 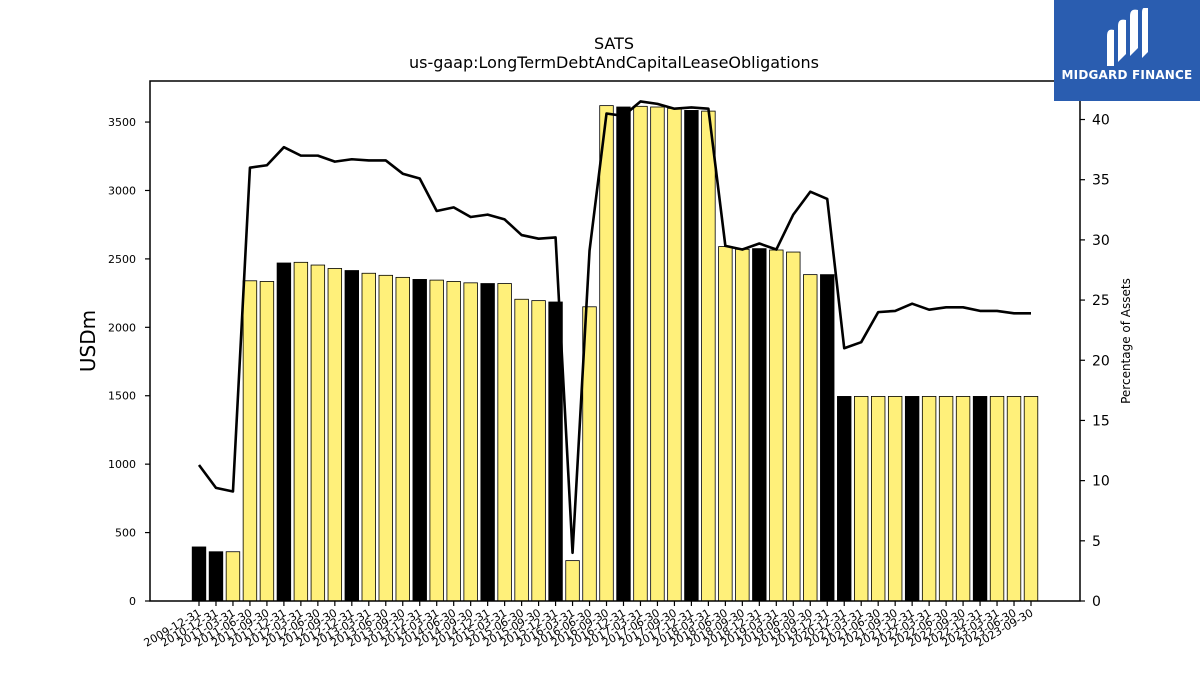 What do you see at coordinates (88, 341) in the screenshot?
I see `y-axis-label: USDm` at bounding box center [88, 341].